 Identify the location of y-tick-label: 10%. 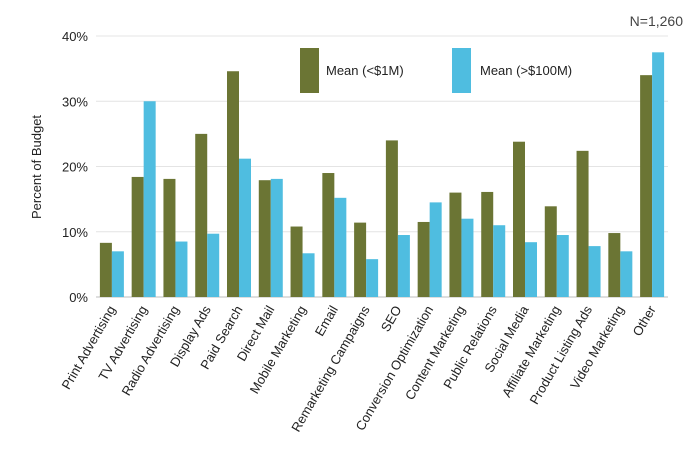
(75, 232).